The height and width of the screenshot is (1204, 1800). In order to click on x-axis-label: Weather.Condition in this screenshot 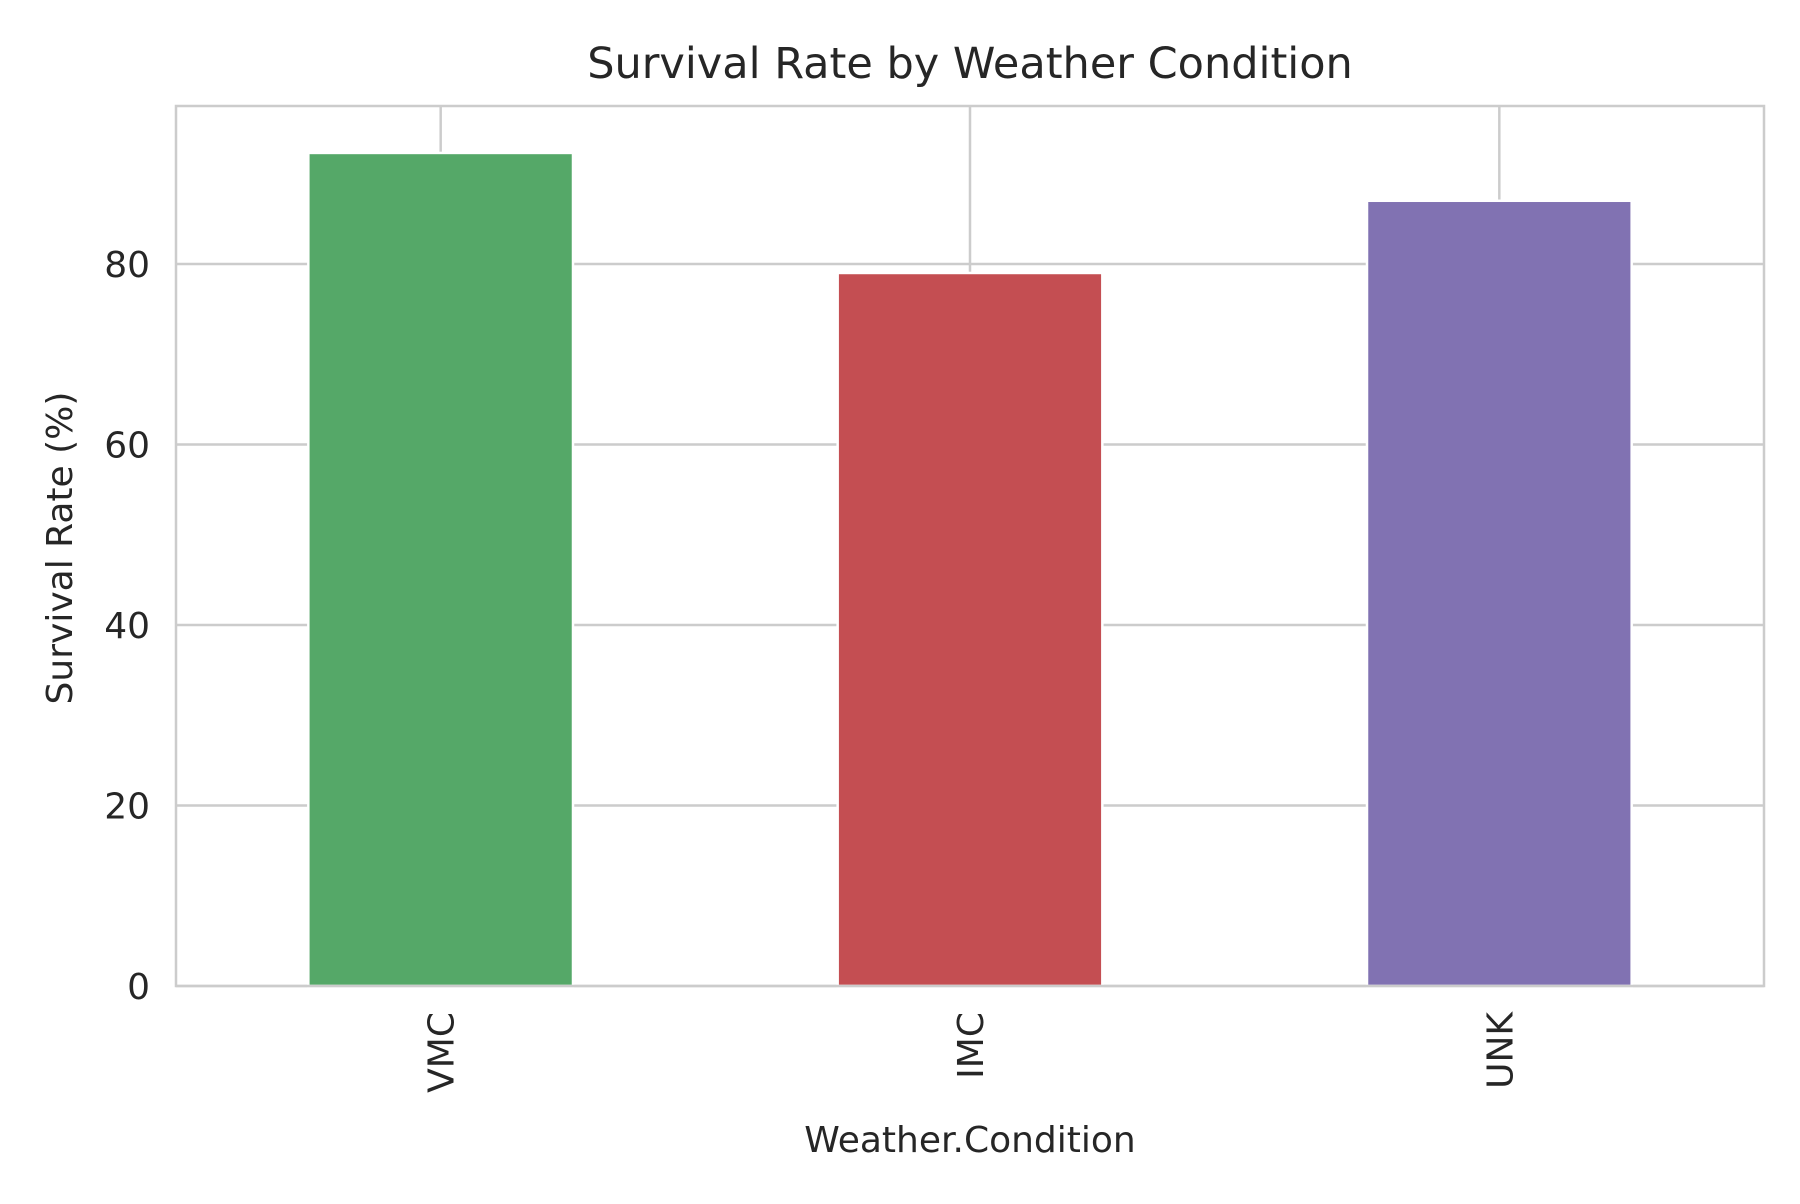, I will do `click(970, 1140)`.